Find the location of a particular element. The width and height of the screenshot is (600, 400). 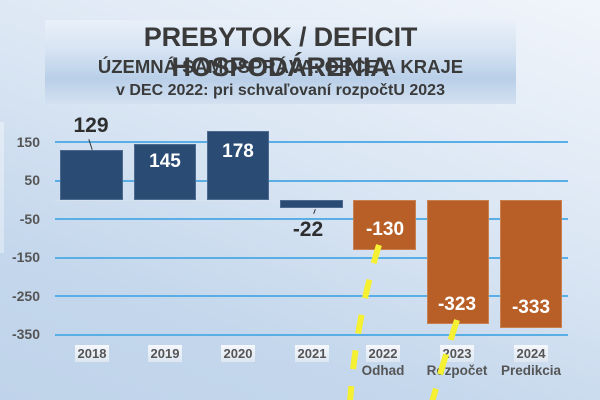

leader-line is located at coordinates (314, 211).